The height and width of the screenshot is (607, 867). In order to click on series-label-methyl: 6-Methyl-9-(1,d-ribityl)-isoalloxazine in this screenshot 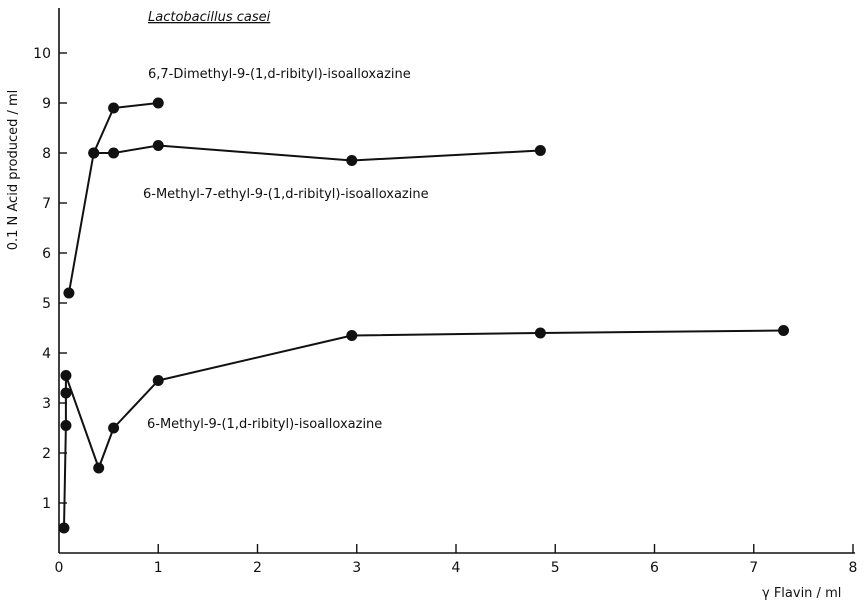, I will do `click(264, 424)`.